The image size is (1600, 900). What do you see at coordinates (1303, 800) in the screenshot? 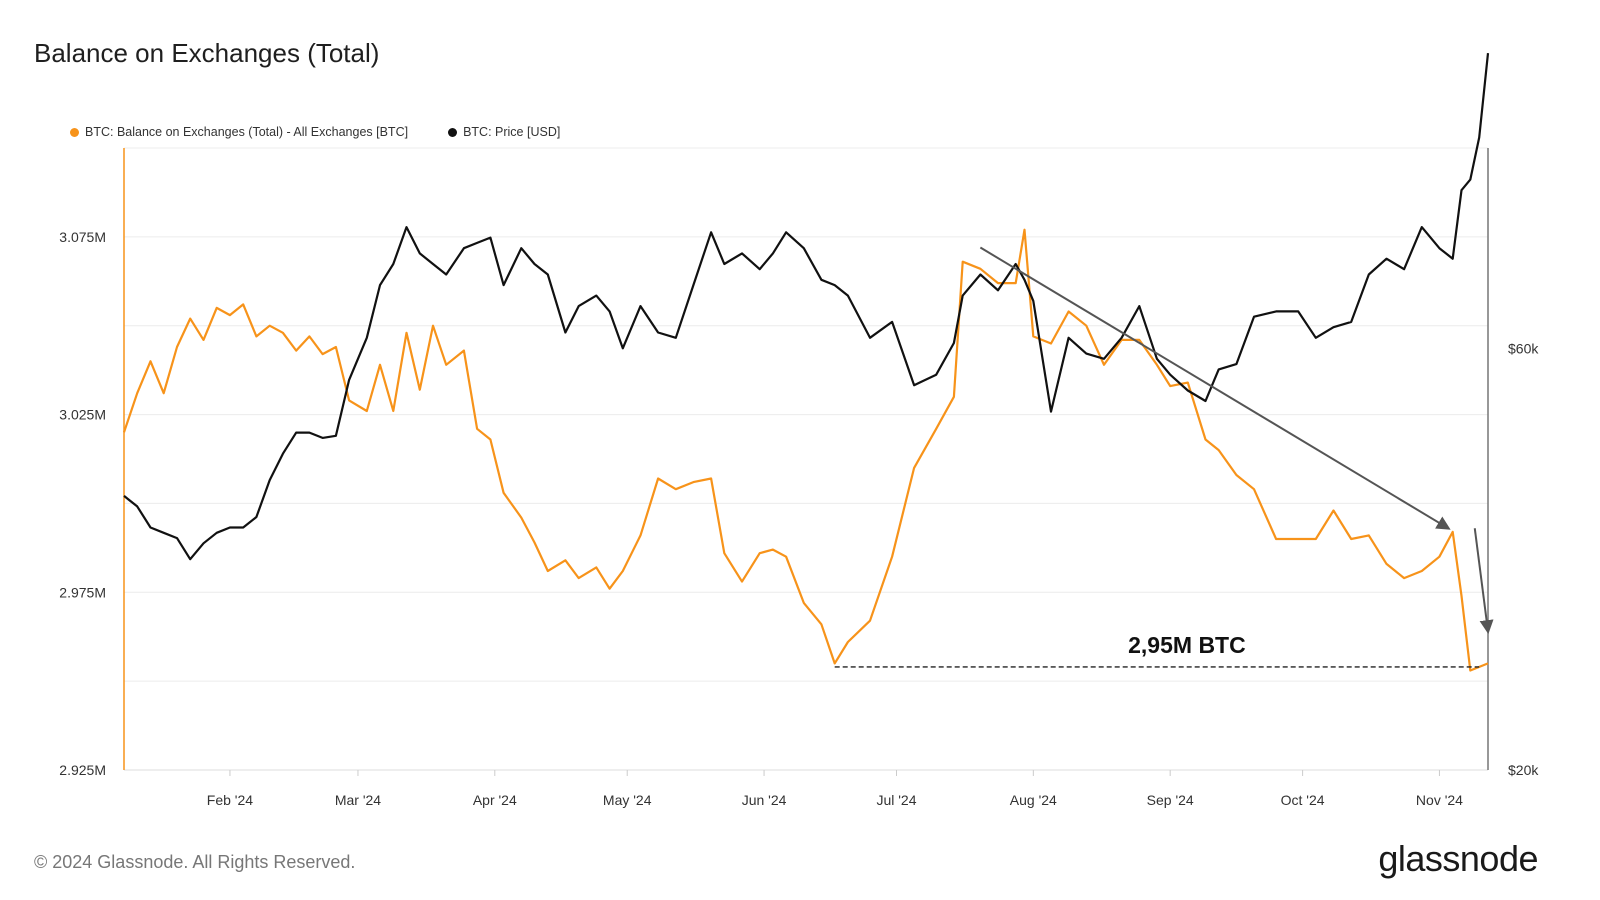
I see `x-tick-label: Oct '24` at bounding box center [1303, 800].